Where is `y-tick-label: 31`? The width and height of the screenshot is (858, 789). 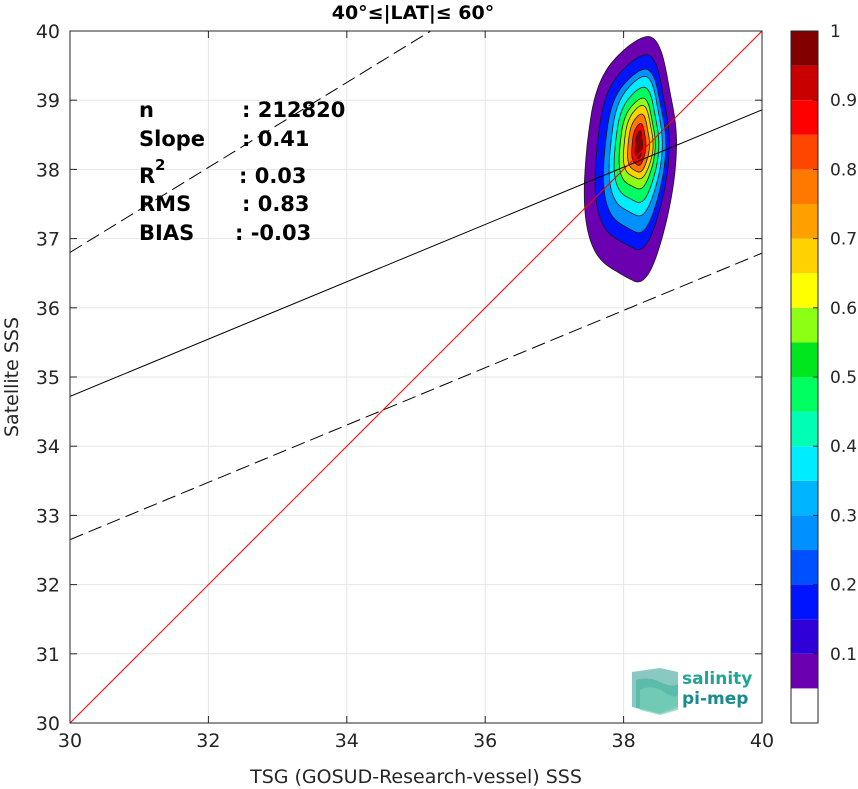 y-tick-label: 31 is located at coordinates (48, 655).